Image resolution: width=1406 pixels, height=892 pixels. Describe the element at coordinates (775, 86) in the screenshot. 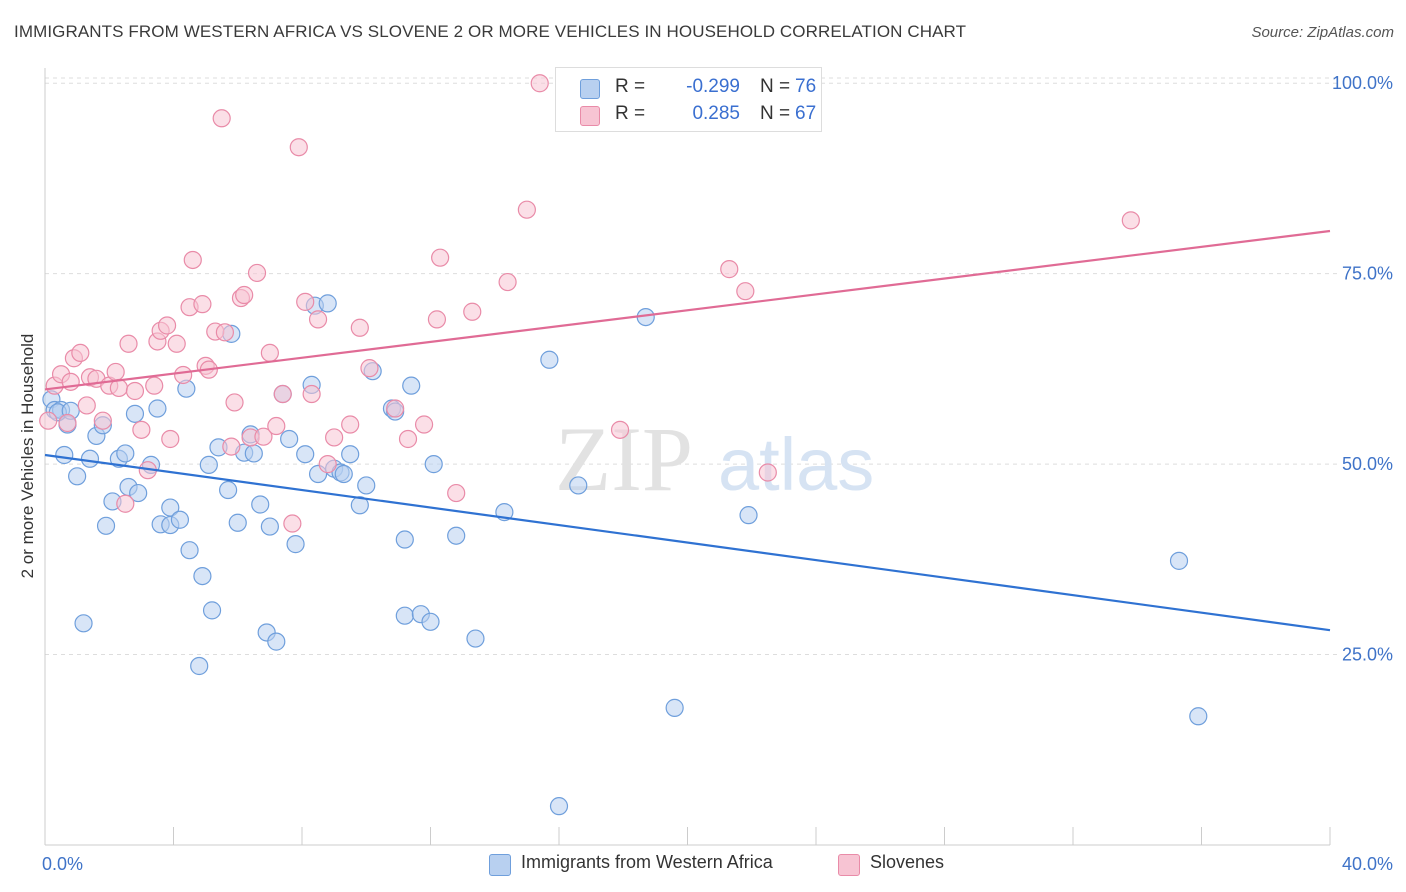

I see `legend-n-label: N =` at that location.